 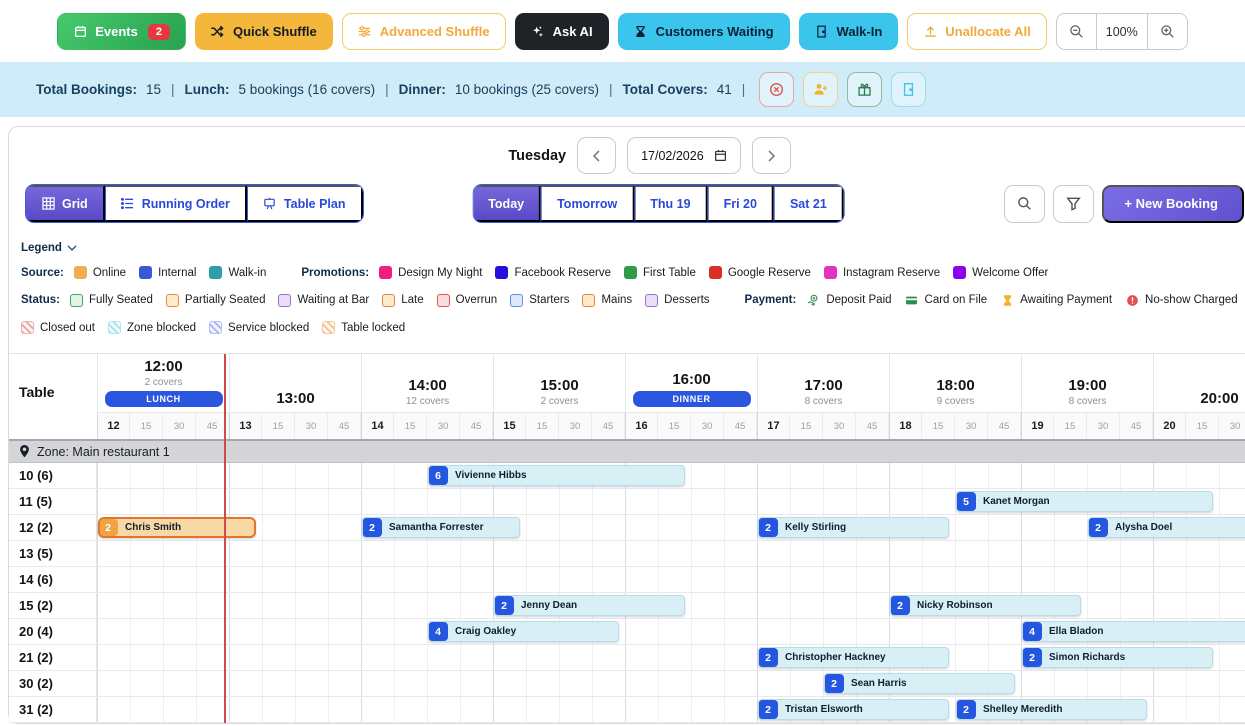 What do you see at coordinates (128, 204) in the screenshot?
I see `list-icon` at bounding box center [128, 204].